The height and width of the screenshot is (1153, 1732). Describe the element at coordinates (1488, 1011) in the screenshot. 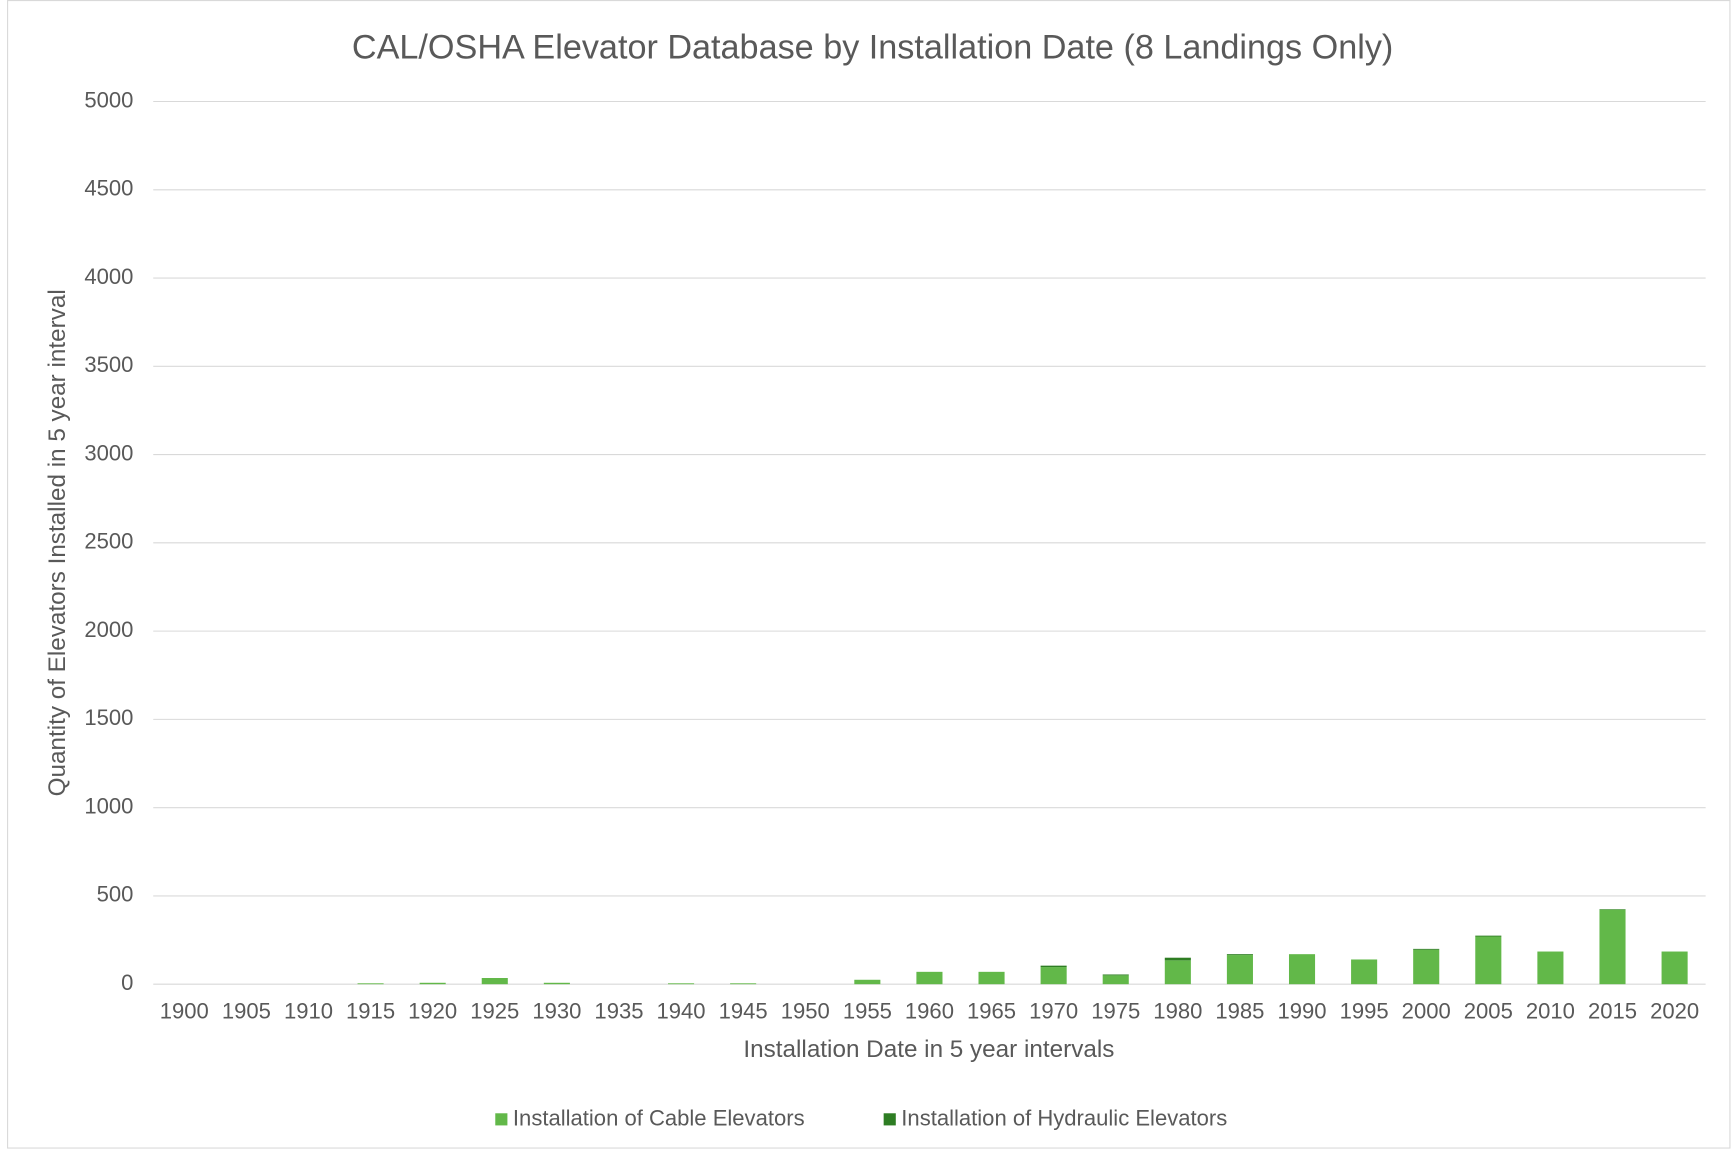

I see `x-tick-label: 2005` at that location.